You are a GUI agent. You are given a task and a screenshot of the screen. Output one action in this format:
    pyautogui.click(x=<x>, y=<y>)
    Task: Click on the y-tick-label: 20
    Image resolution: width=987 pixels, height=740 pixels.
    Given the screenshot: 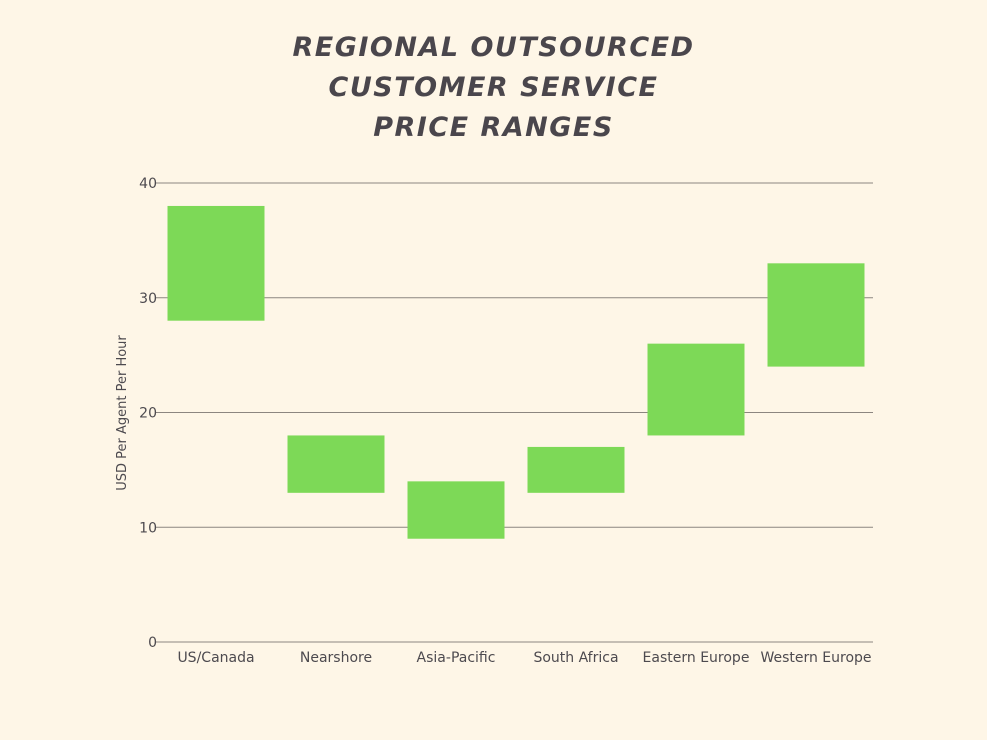 What is the action you would take?
    pyautogui.click(x=148, y=414)
    